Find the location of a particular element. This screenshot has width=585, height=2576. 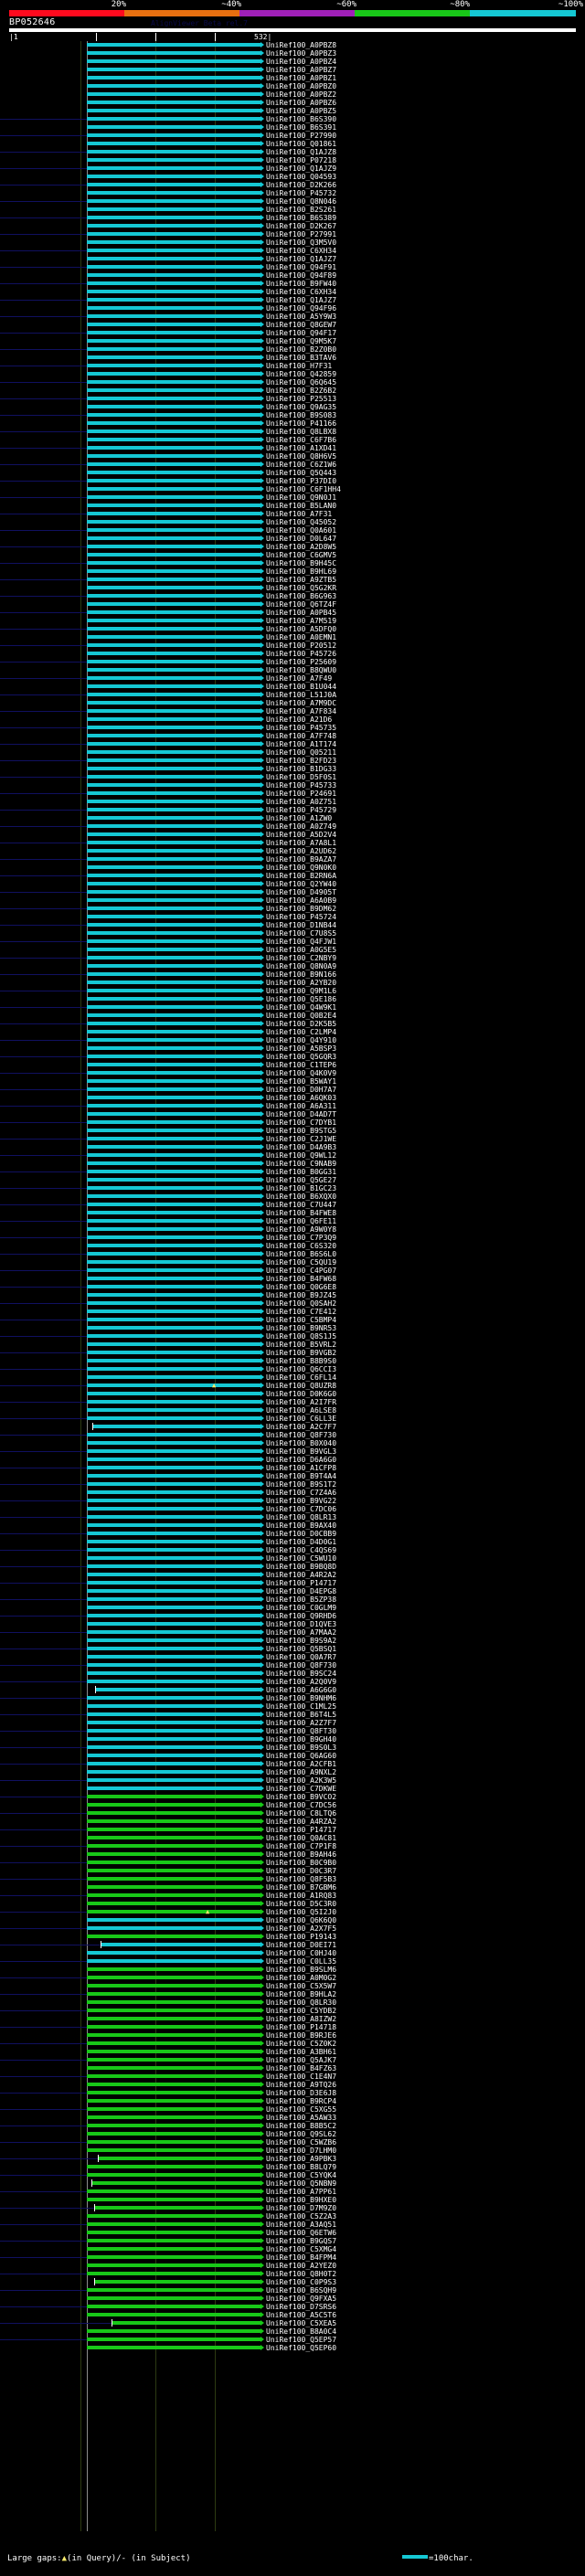

alignment-row: UniRef100_C0HJ40 is located at coordinates (293, 1953).